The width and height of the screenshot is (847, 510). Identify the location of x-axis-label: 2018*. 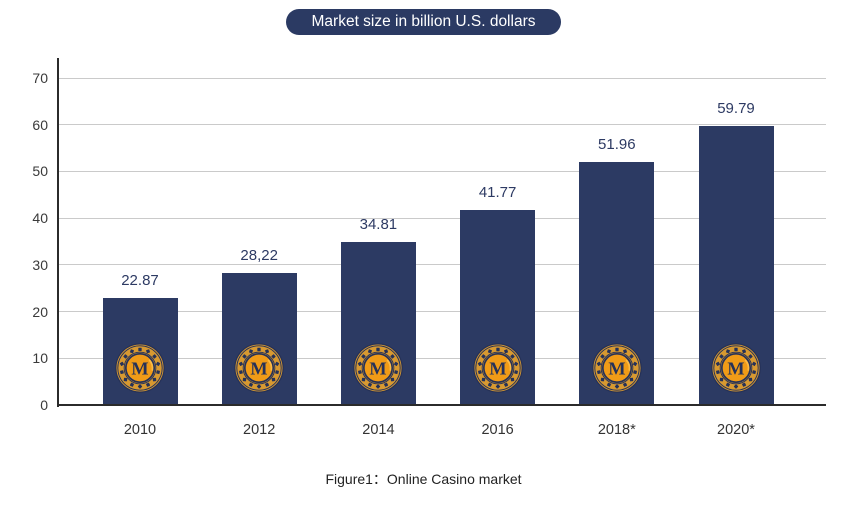
(616, 430).